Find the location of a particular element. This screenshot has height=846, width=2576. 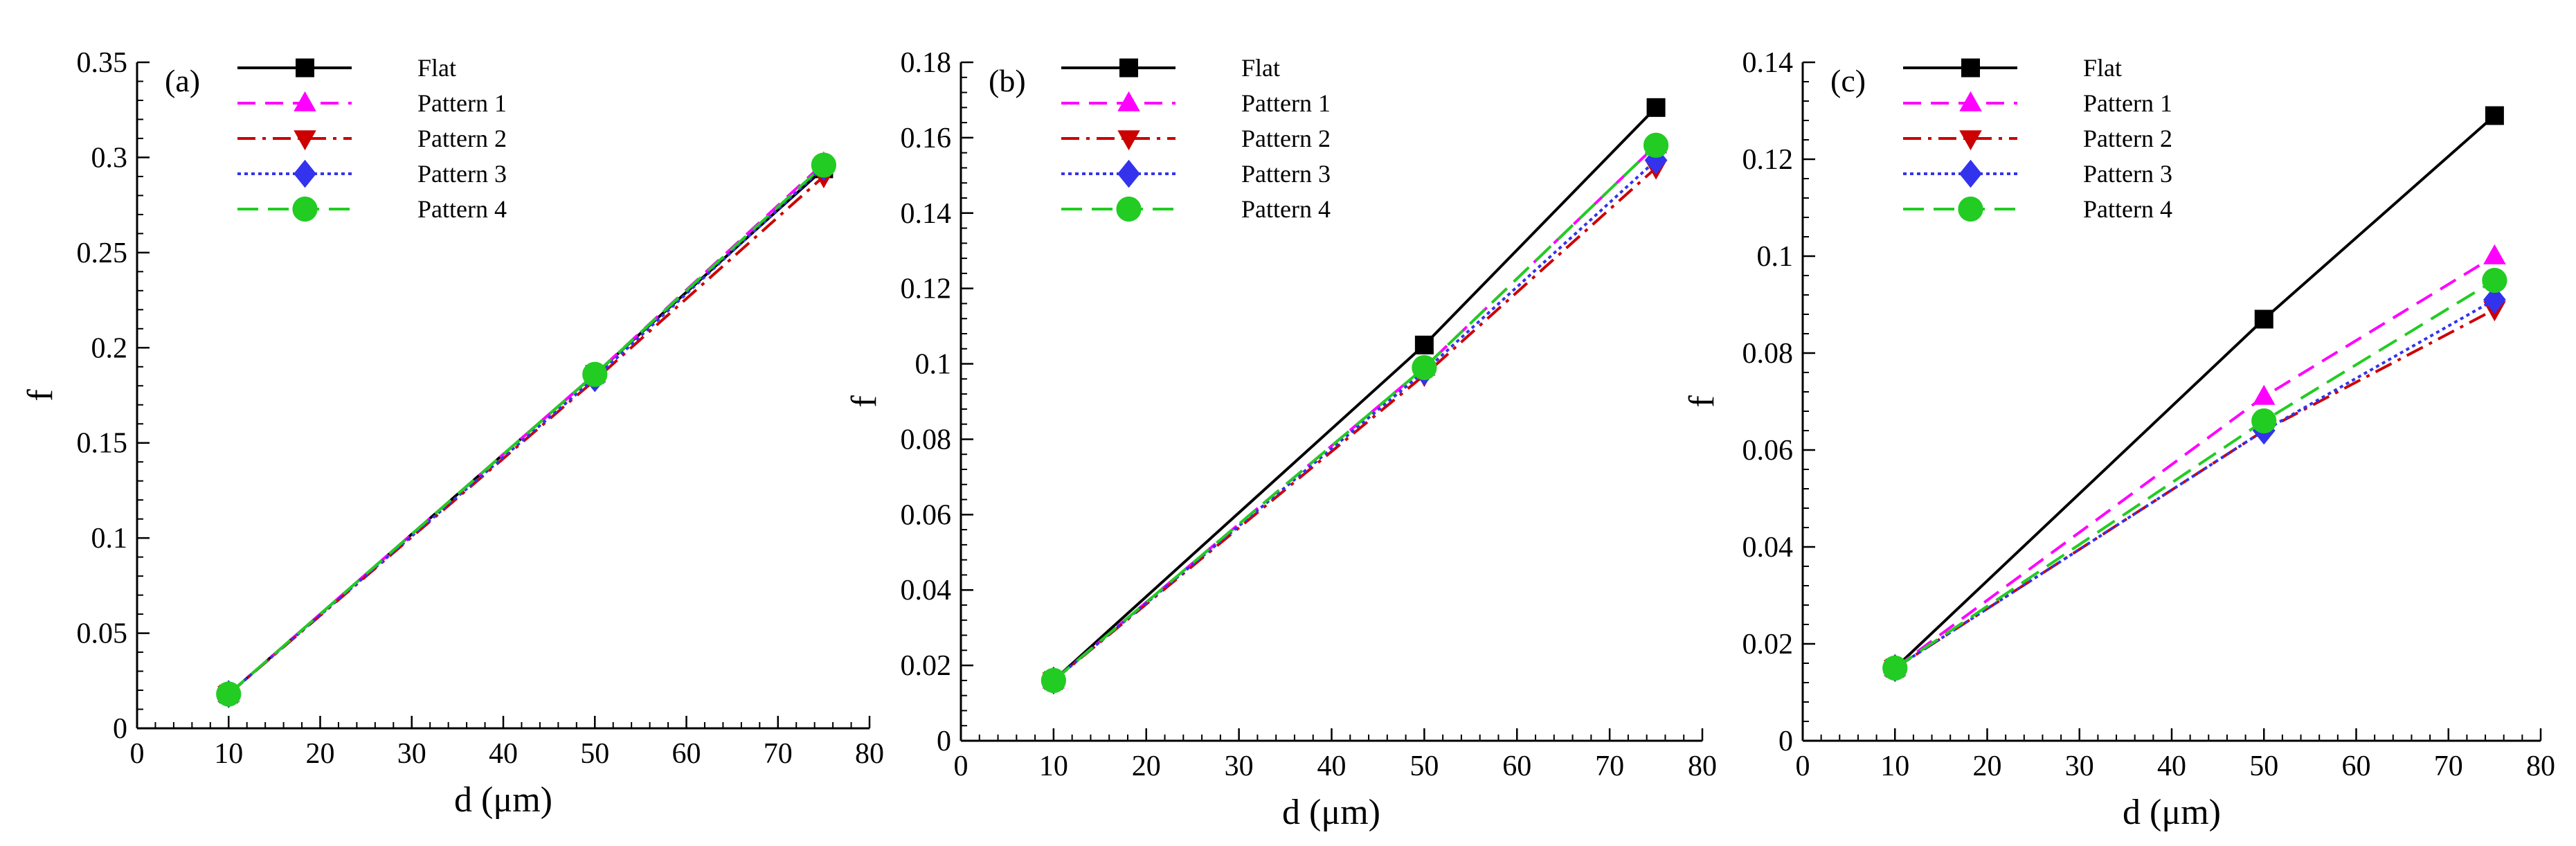

y-tick-label: 0.18 is located at coordinates (926, 63).